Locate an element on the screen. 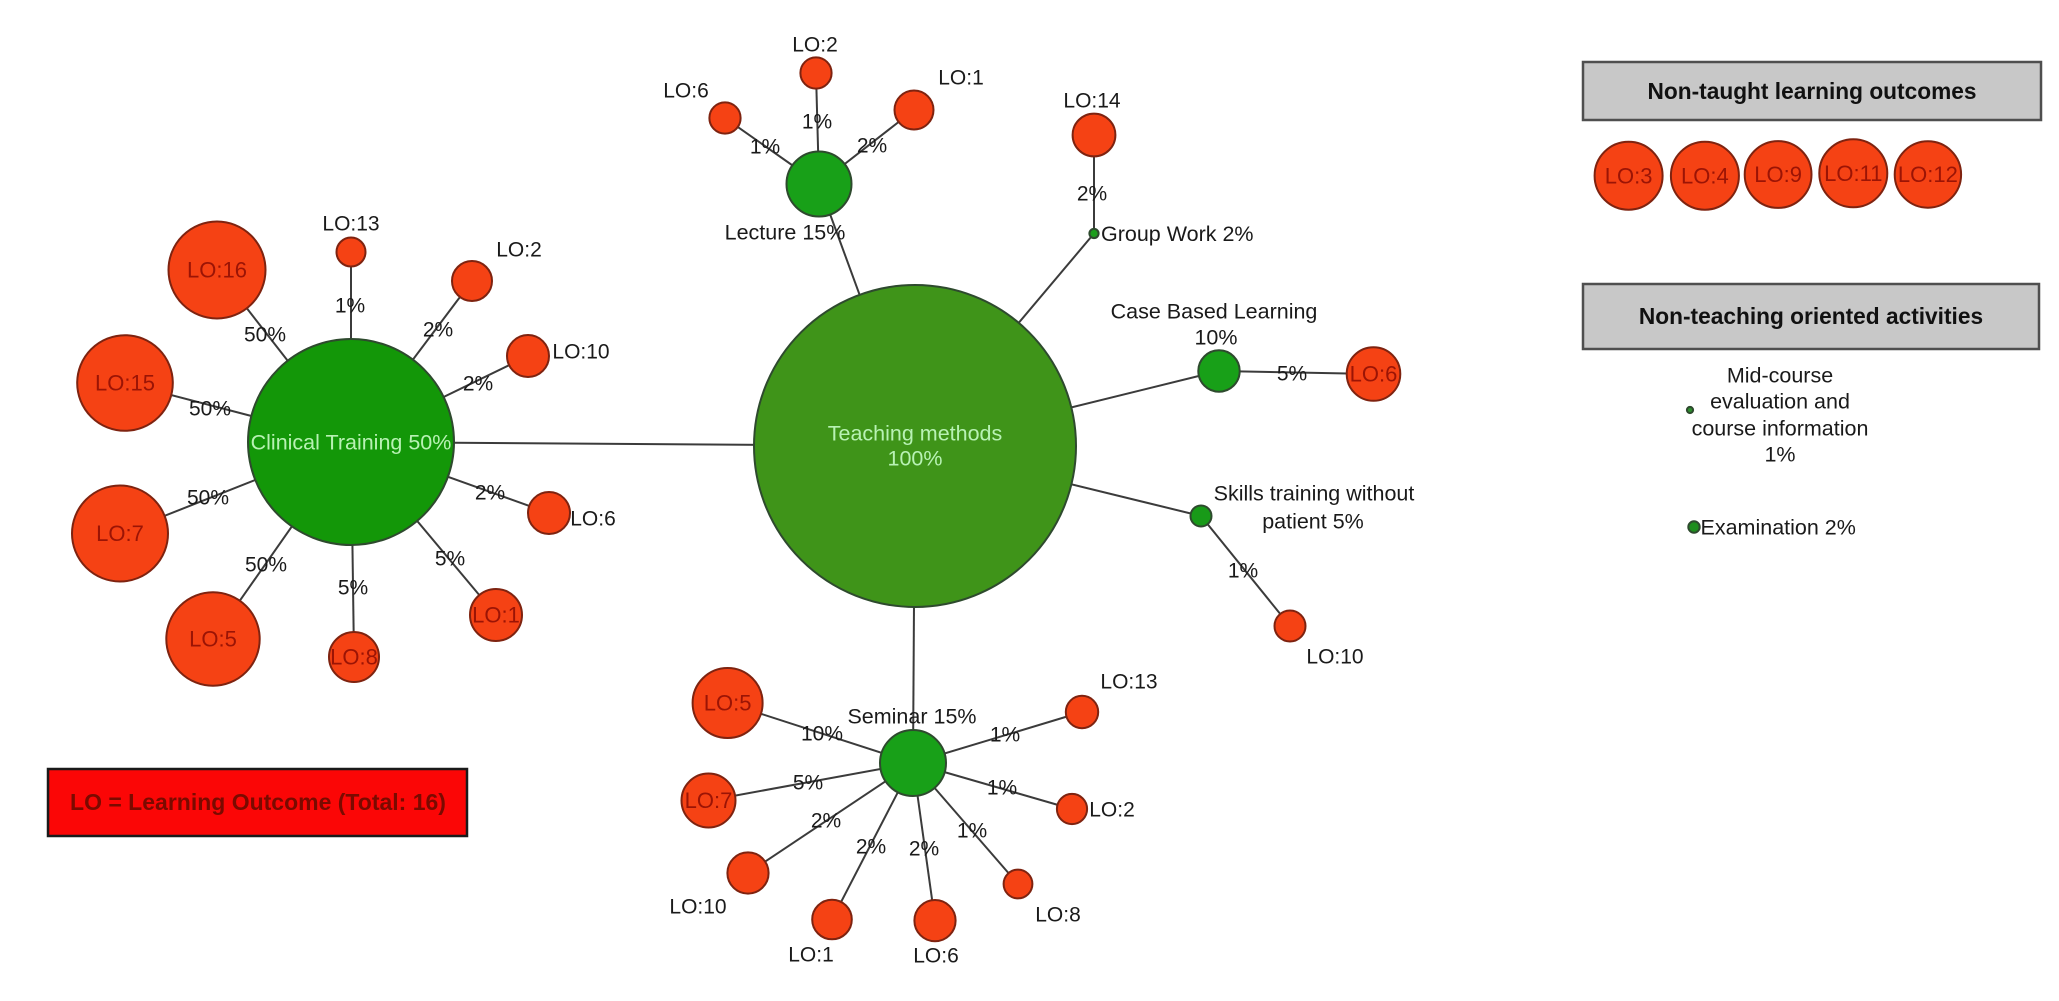 This screenshot has width=2059, height=1001. svg-text: Examination 2% is located at coordinates (1778, 528).